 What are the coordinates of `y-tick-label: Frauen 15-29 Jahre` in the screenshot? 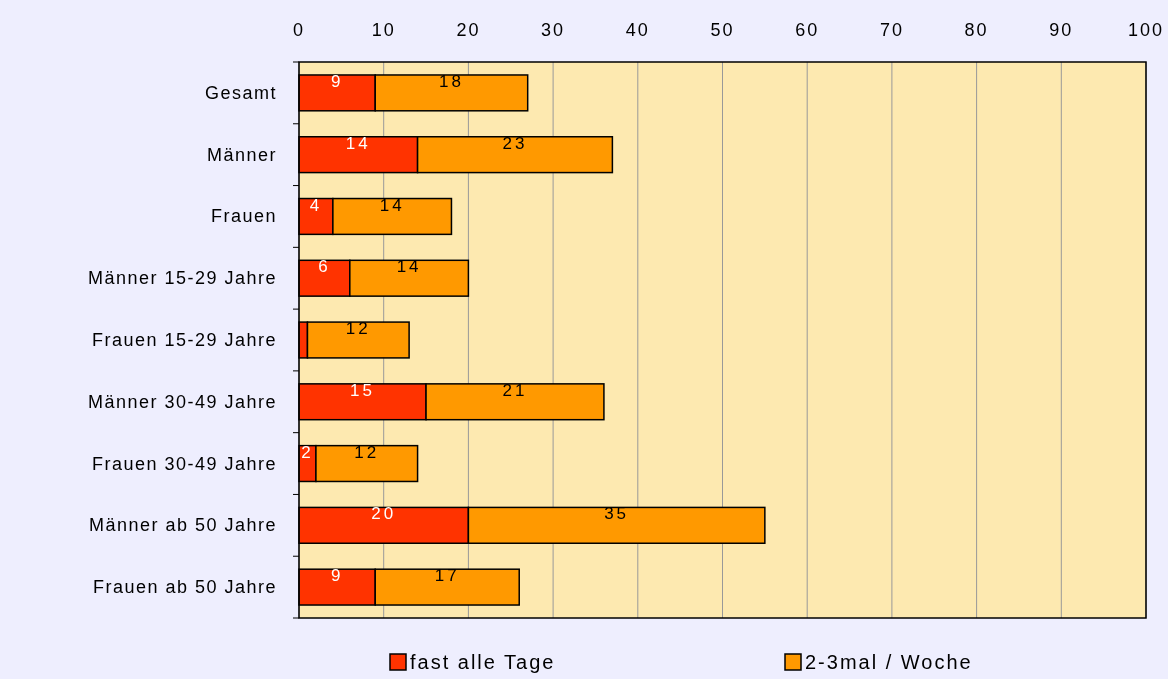 It's located at (184, 340).